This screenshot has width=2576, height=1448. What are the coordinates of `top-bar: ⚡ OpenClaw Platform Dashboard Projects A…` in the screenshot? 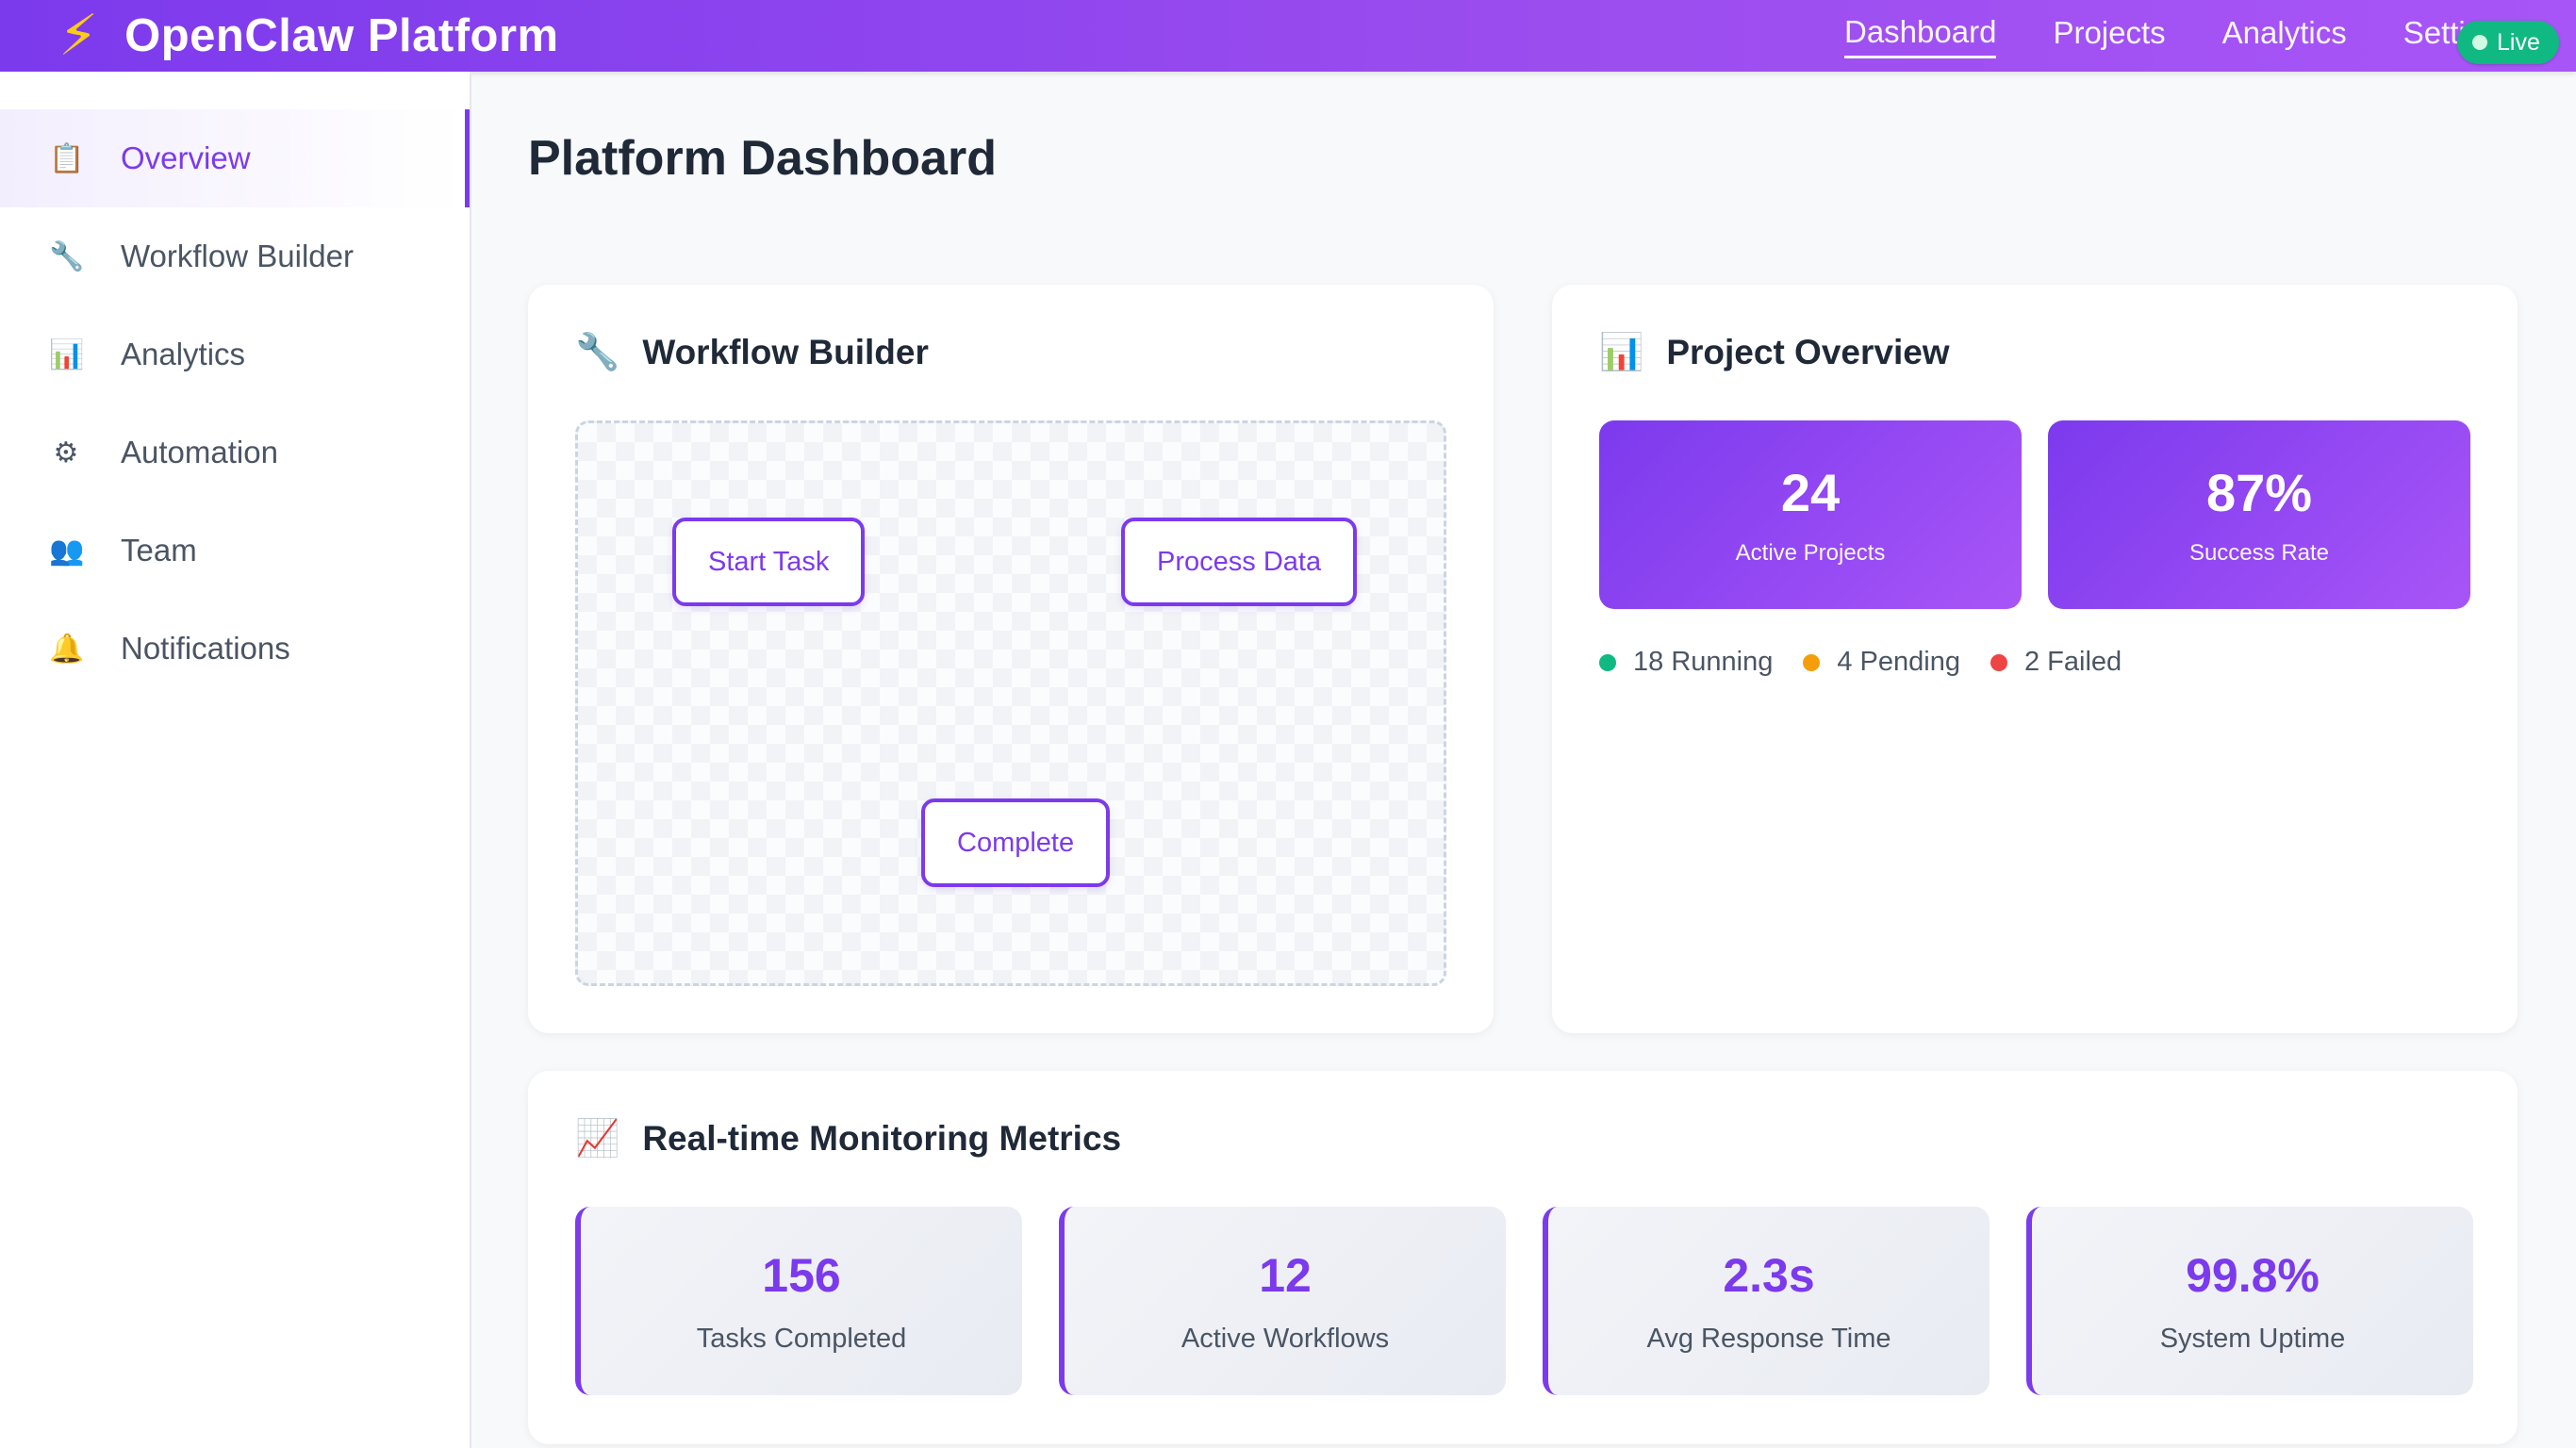 It's located at (1288, 36).